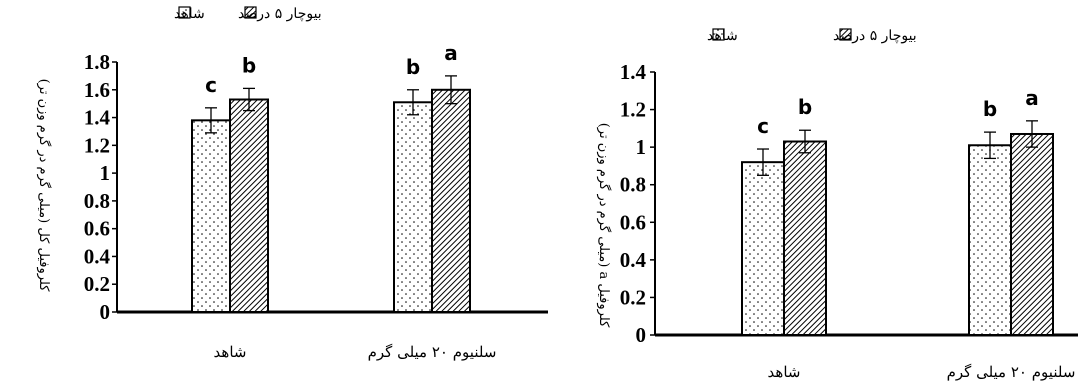 The height and width of the screenshot is (383, 1083). I want to click on y-axis-title: کلروفیل a (میلی گرم در گرم وزن تر), so click(604, 225).